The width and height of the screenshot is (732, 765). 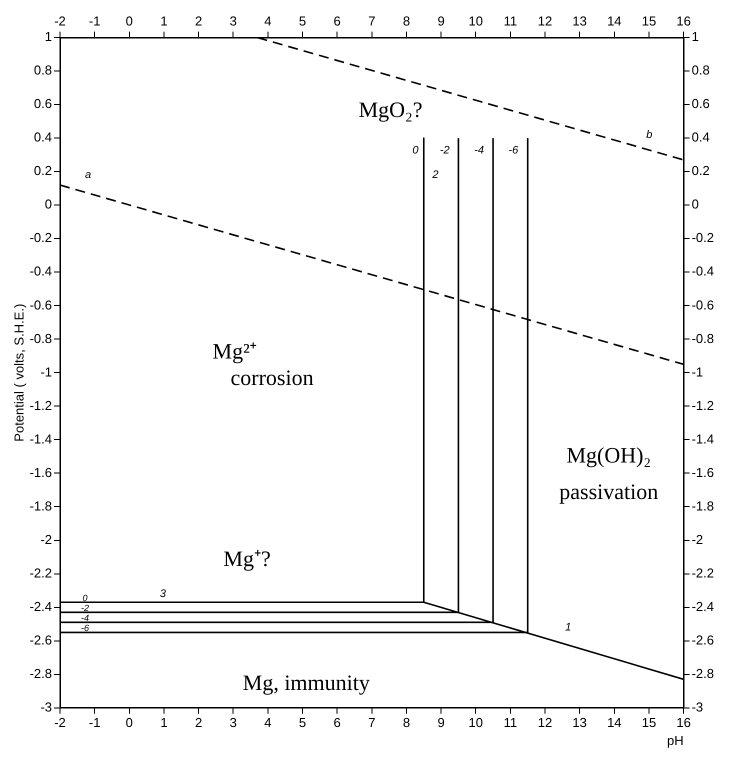 I want to click on annotation: Mg²⁺, so click(x=234, y=351).